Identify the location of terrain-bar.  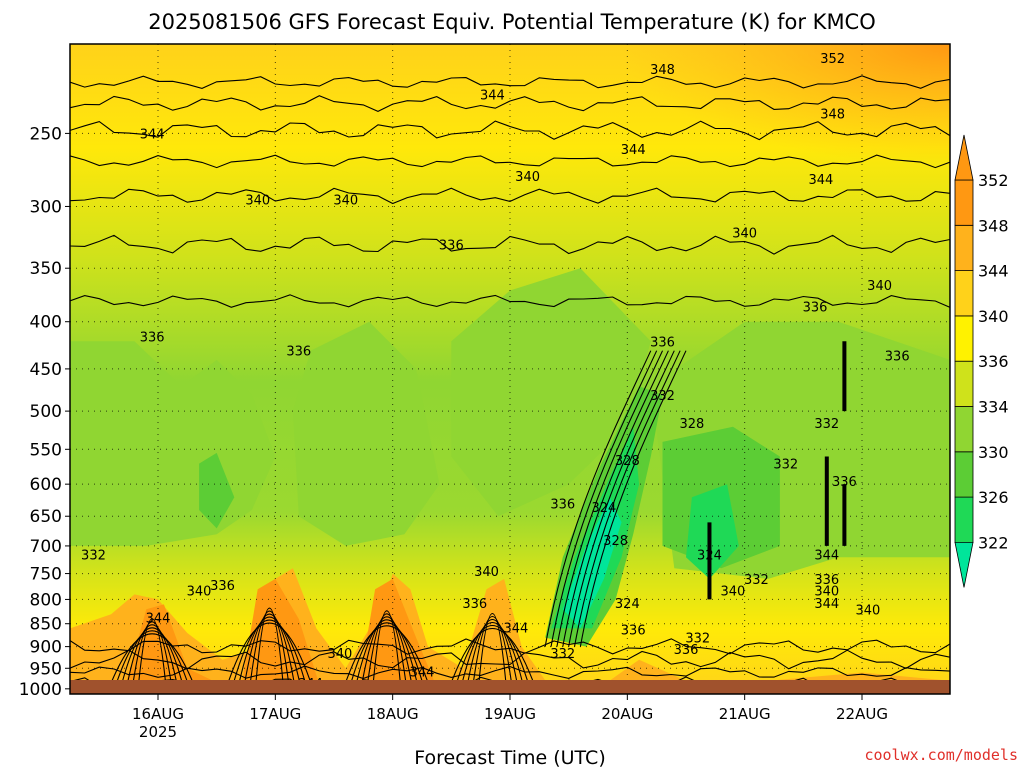
(510, 687).